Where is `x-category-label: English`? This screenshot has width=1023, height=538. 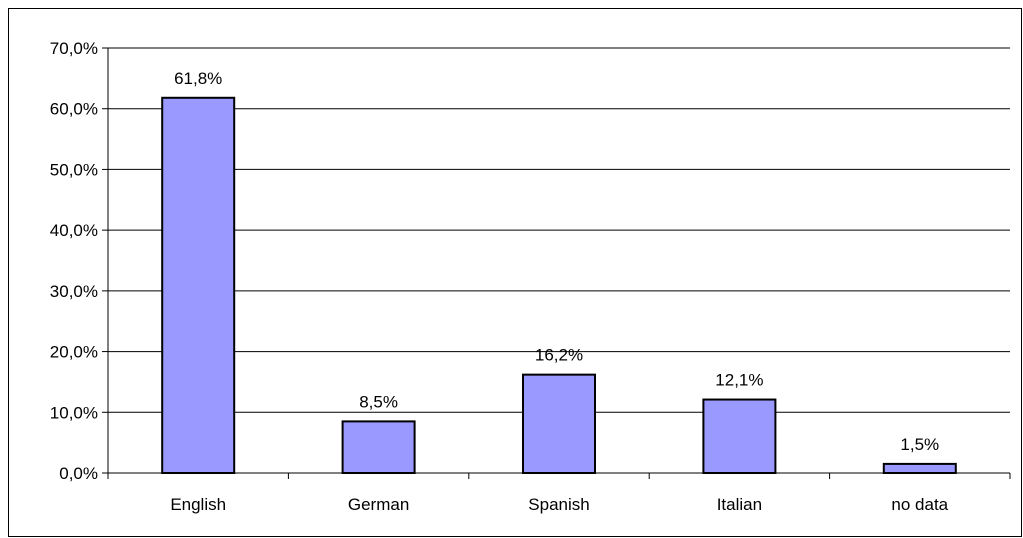
x-category-label: English is located at coordinates (198, 504).